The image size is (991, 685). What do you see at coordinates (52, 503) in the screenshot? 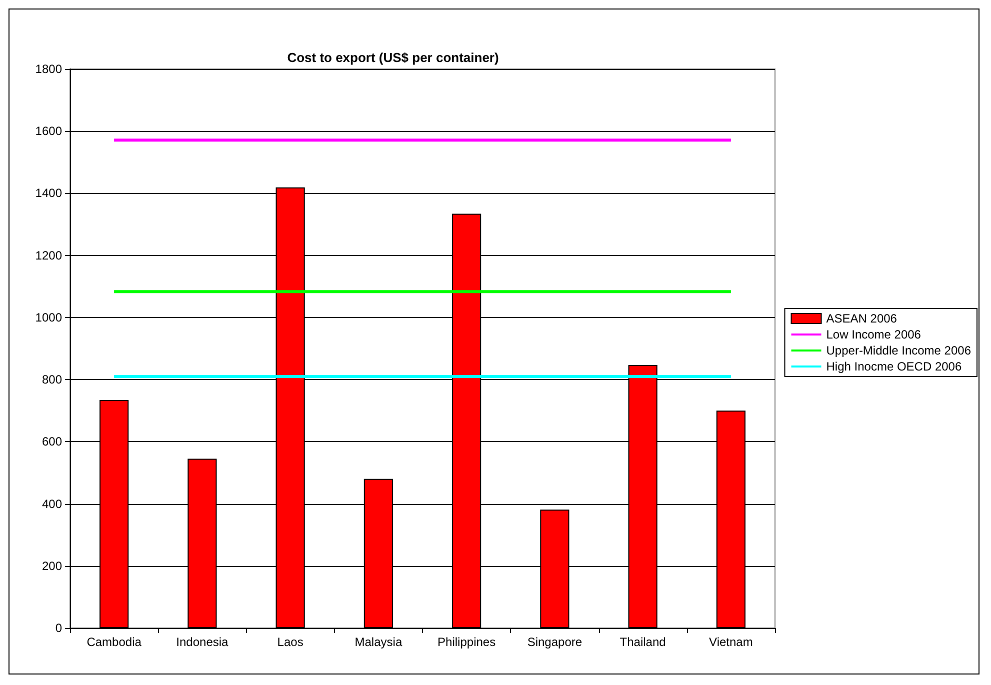
I see `y-tick-label: 400` at bounding box center [52, 503].